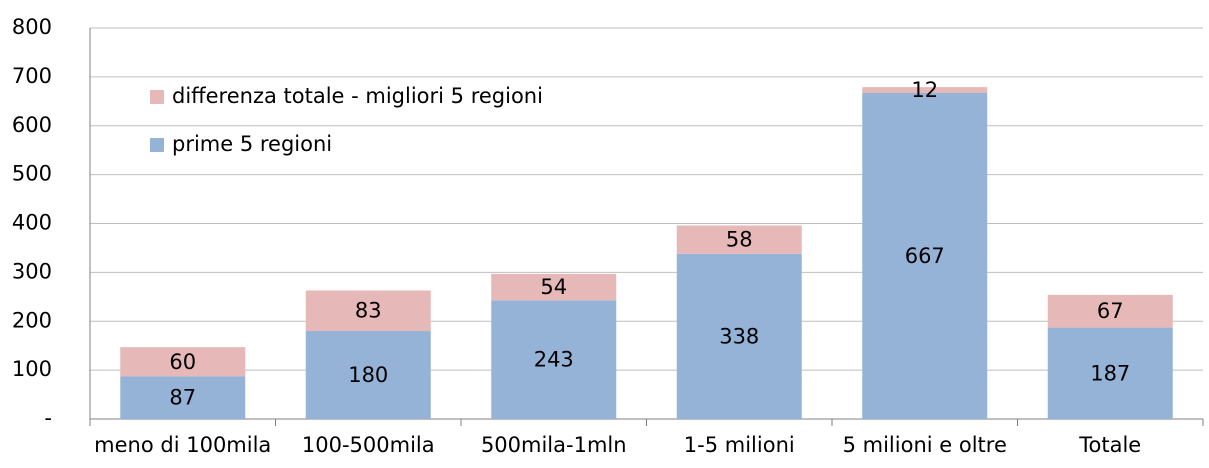 The width and height of the screenshot is (1209, 468). I want to click on legend-label: prime 5 regioni, so click(252, 144).